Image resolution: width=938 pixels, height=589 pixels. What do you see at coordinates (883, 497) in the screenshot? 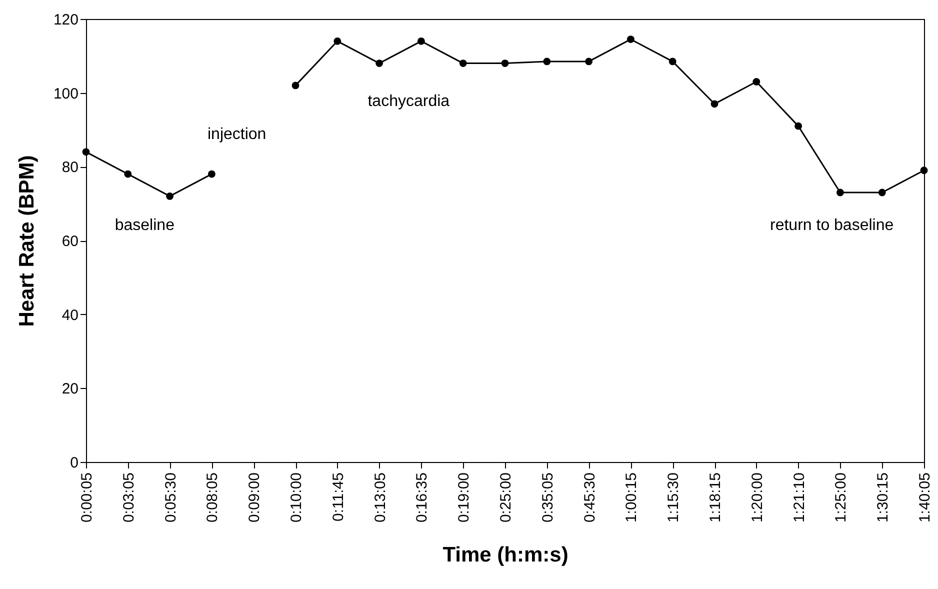
I see `x-tick-label: 1:30:15` at bounding box center [883, 497].